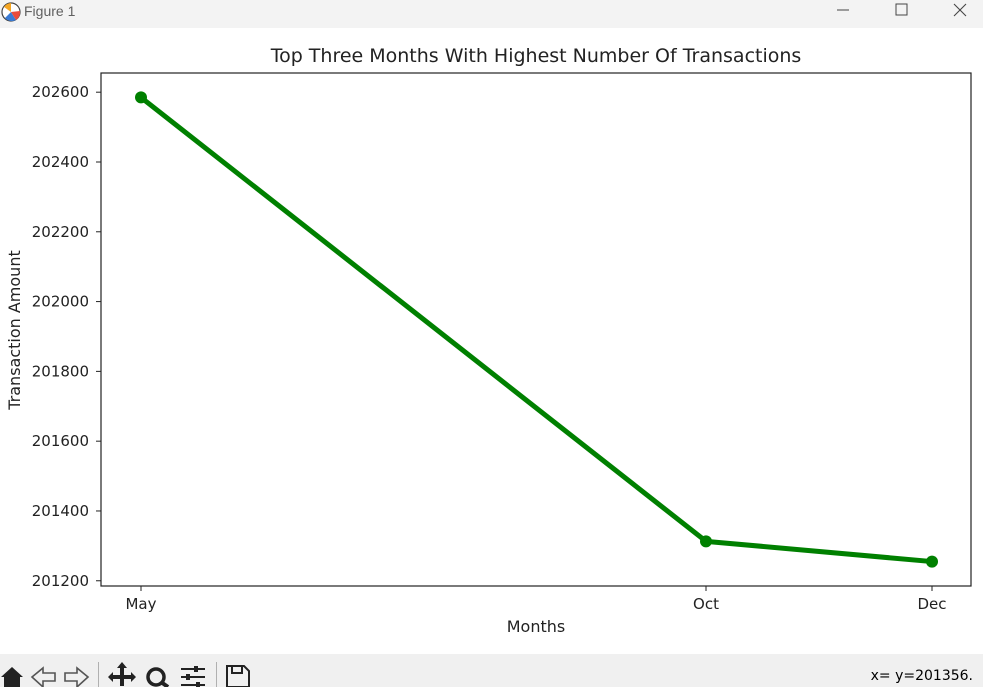  Describe the element at coordinates (12, 677) in the screenshot. I see `home-icon` at that location.